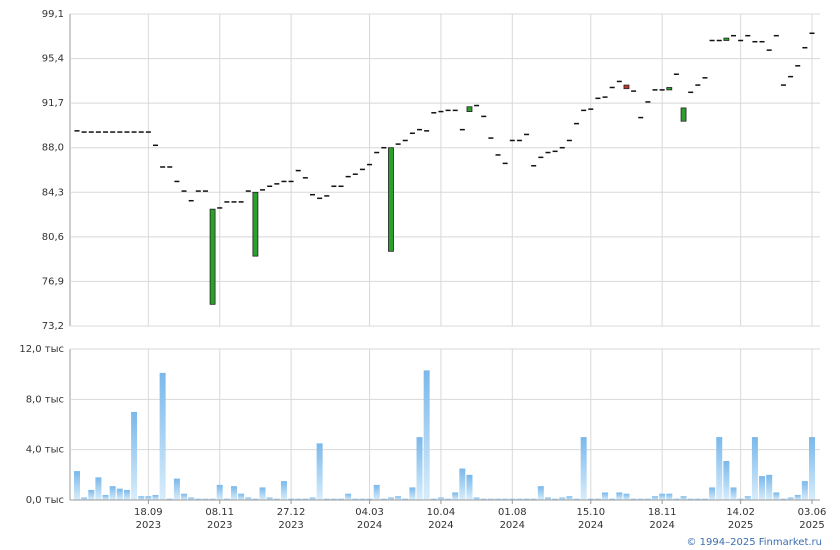  I want to click on x-tick-label: 14.02 2025, so click(740, 519).